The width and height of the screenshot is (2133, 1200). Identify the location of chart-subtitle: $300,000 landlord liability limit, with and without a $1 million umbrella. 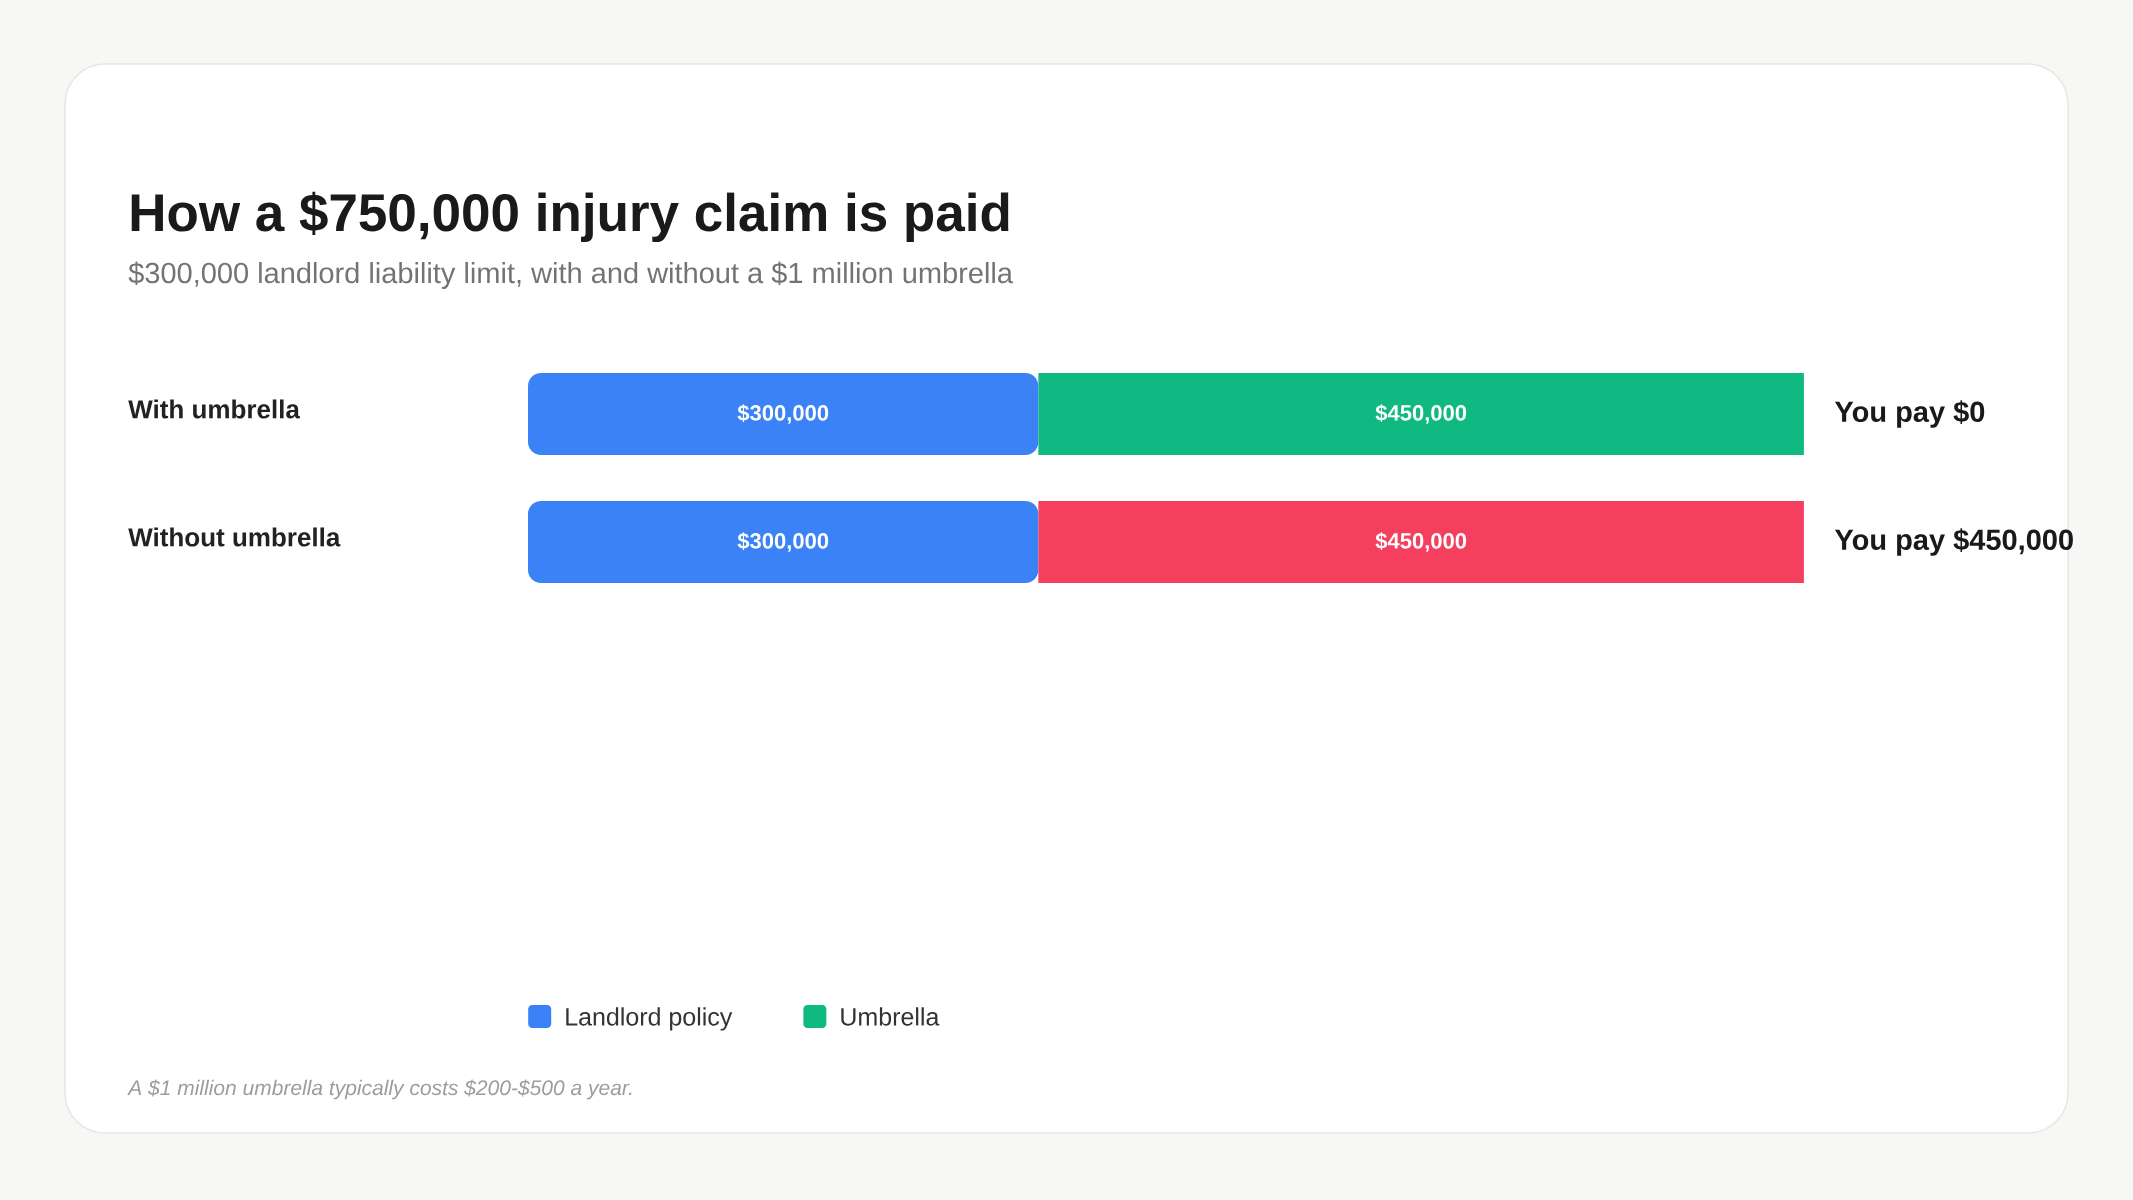
(570, 275).